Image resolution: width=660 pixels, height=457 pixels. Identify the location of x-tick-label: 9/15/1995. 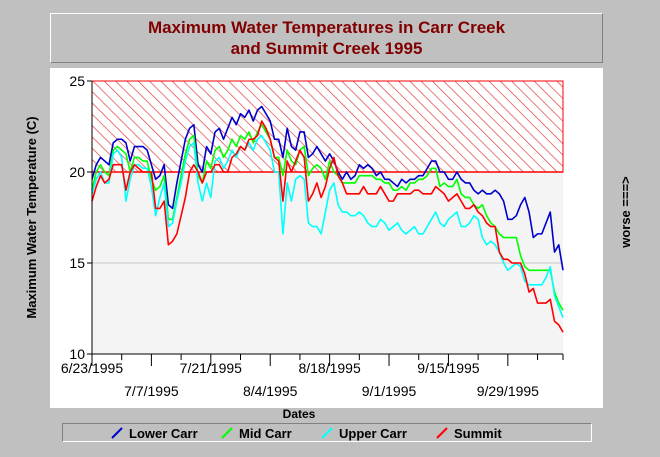
(448, 368).